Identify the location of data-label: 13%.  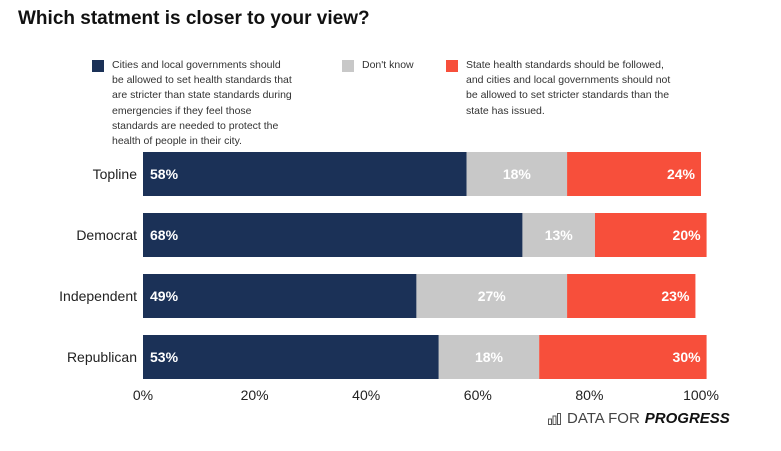
(559, 235).